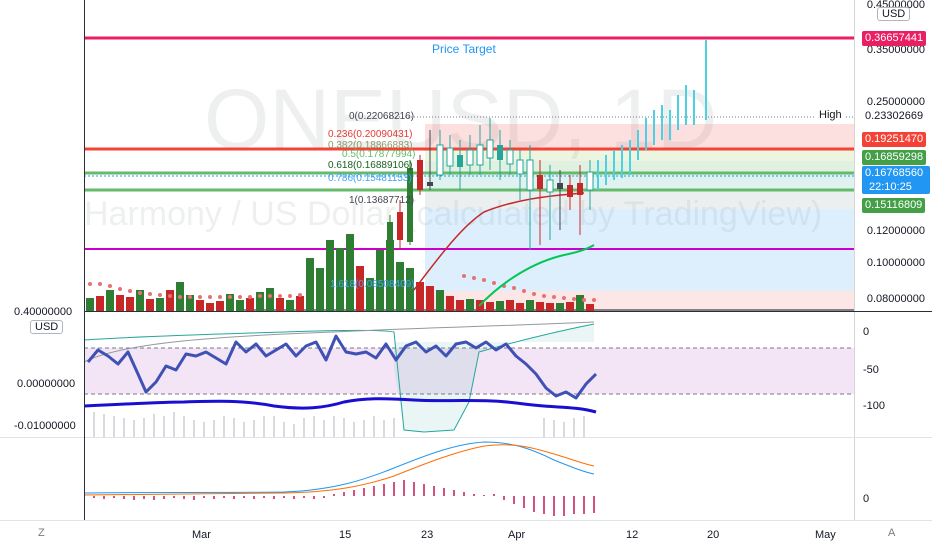 This screenshot has width=932, height=550. Describe the element at coordinates (890, 187) in the screenshot. I see `countdown-timer: 22:10:25` at that location.